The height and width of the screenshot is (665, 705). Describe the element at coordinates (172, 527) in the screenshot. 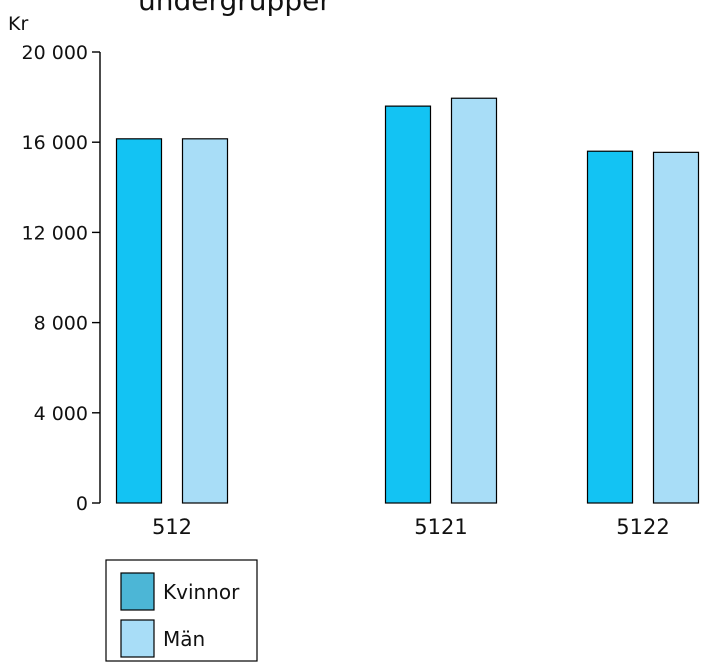

I see `x-tick-label: 512` at that location.